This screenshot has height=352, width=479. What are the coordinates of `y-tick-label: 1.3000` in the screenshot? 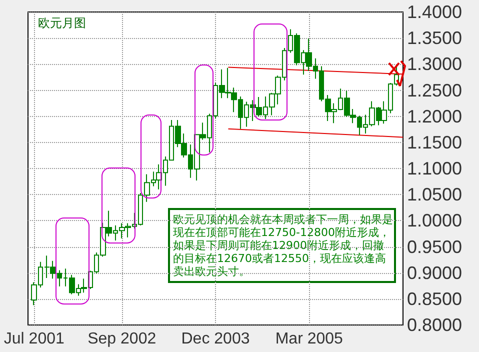 It's located at (434, 64).